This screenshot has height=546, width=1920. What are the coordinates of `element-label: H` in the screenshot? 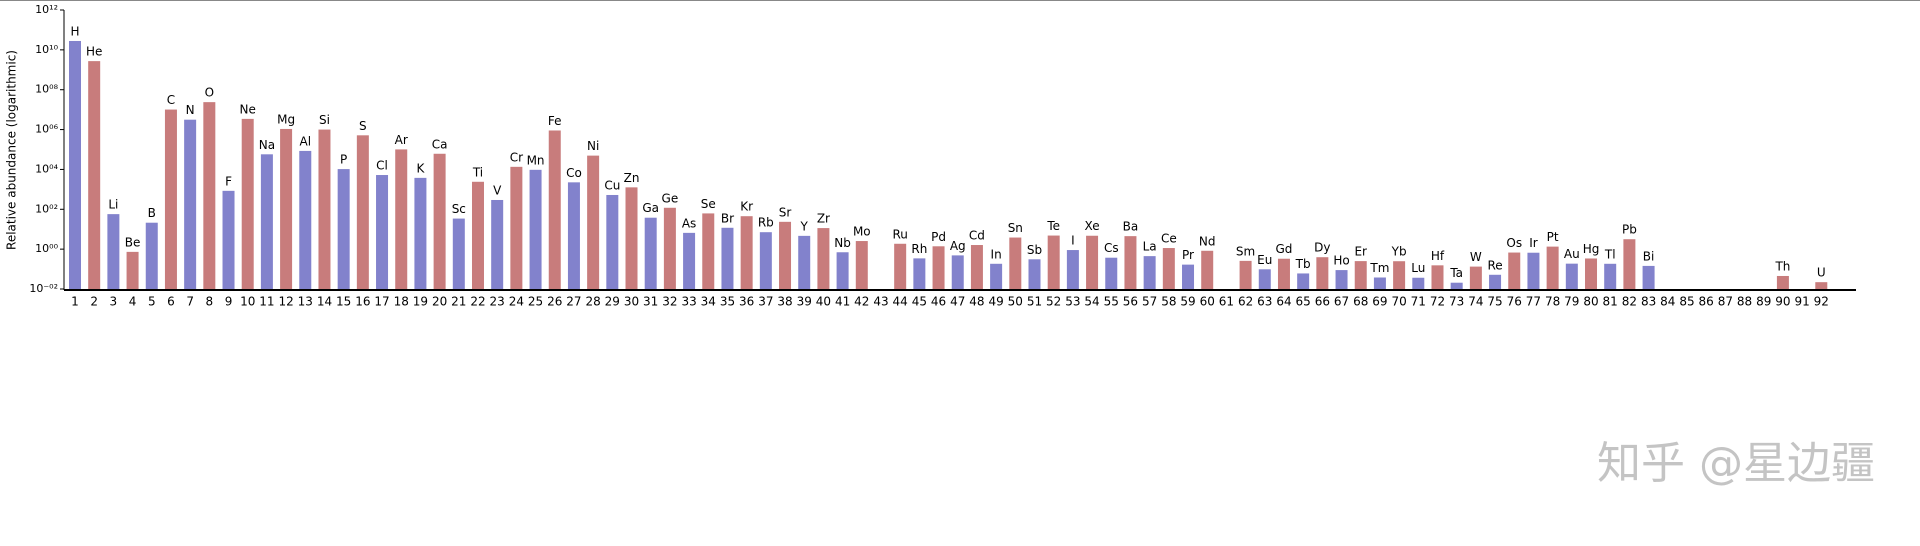 It's located at (74, 31).